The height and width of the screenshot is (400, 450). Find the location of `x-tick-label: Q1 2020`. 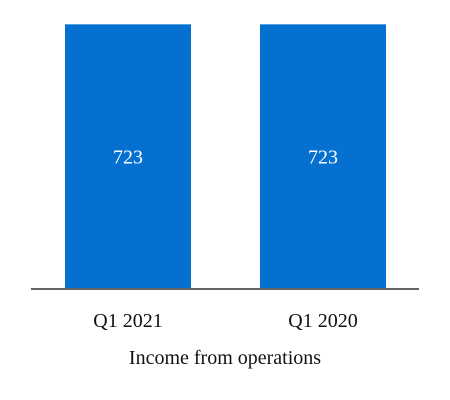

x-tick-label: Q1 2020 is located at coordinates (322, 321).